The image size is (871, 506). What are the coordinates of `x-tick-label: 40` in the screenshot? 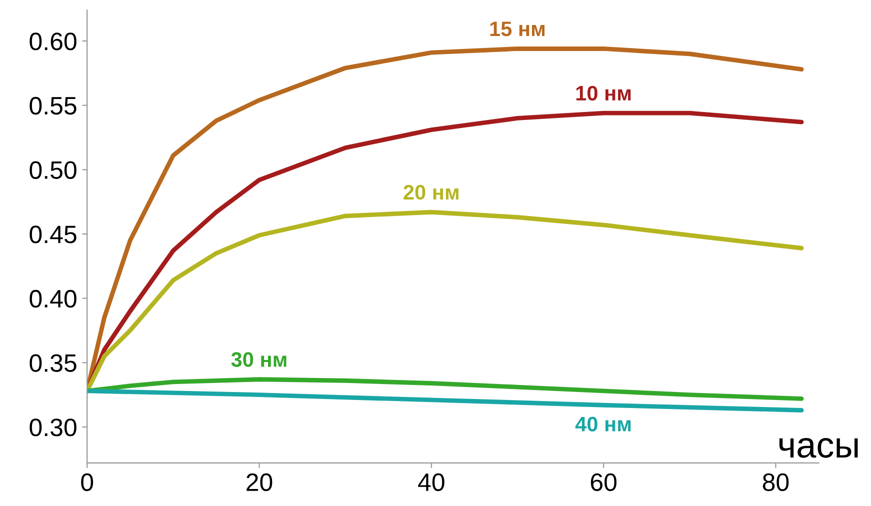 It's located at (431, 482).